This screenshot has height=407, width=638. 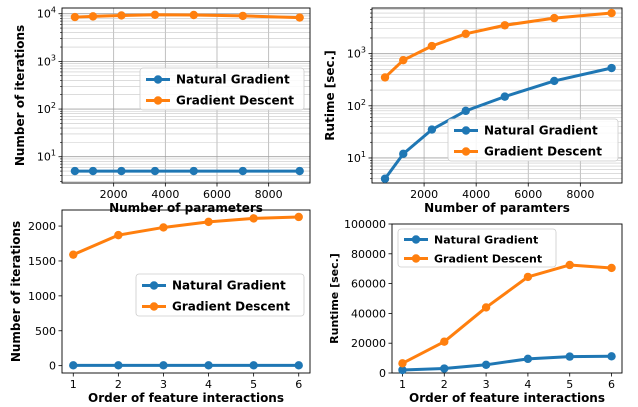 I want to click on axes-frame, so click(x=507, y=298).